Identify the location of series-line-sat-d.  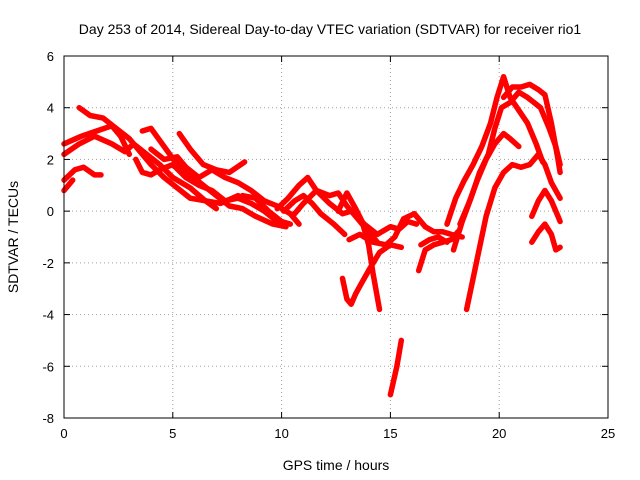
(82, 173).